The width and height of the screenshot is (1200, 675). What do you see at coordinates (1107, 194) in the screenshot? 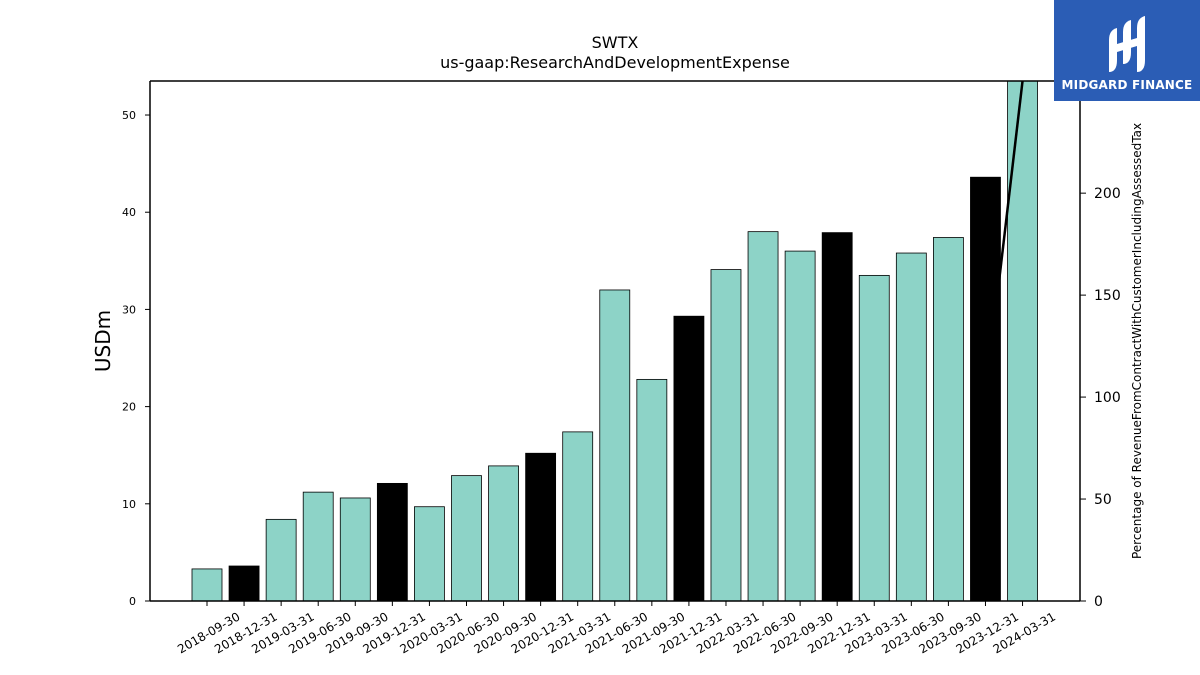
I see `y-right-tick-label: 200` at bounding box center [1107, 194].